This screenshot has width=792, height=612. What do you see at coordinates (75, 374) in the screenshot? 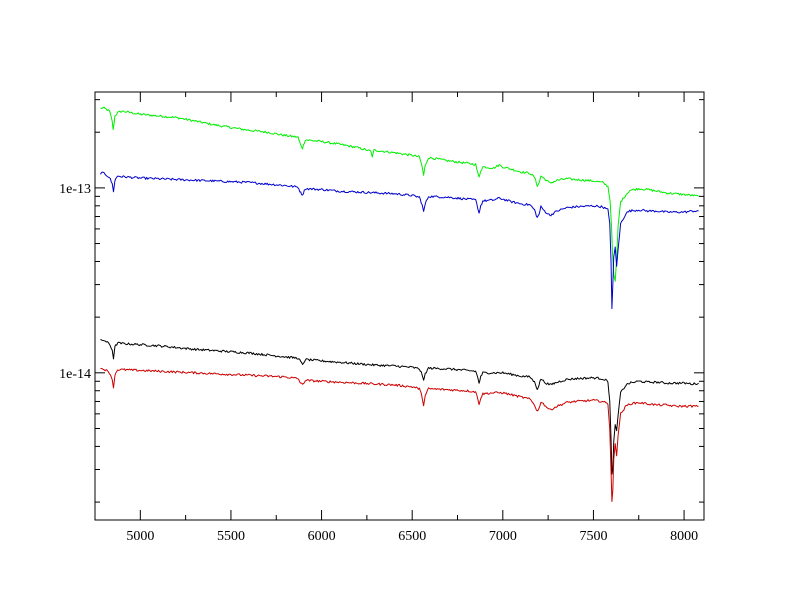
I see `y-tick-label: 1e-14` at bounding box center [75, 374].